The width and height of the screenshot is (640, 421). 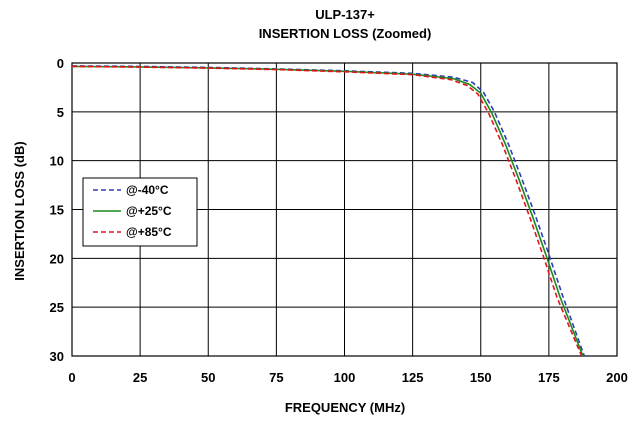 I want to click on x-tick-label: 100, so click(x=345, y=377).